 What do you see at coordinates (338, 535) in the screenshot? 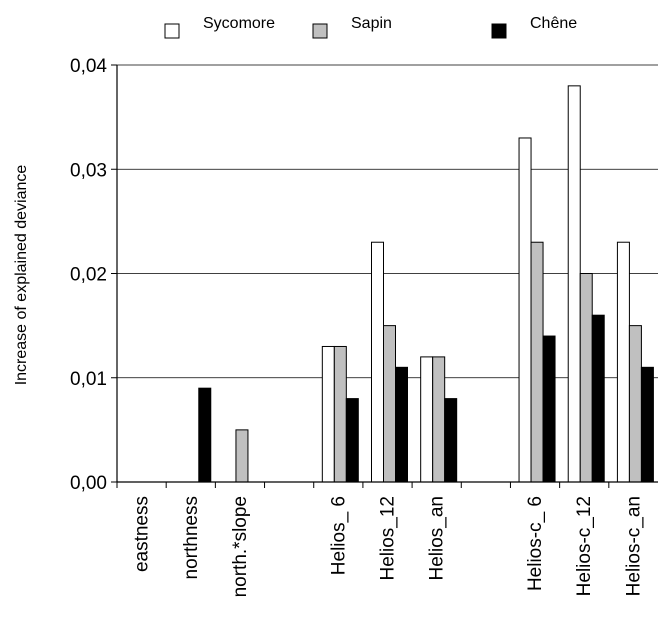
I see `x-category-label: Helios_ 6` at bounding box center [338, 535].